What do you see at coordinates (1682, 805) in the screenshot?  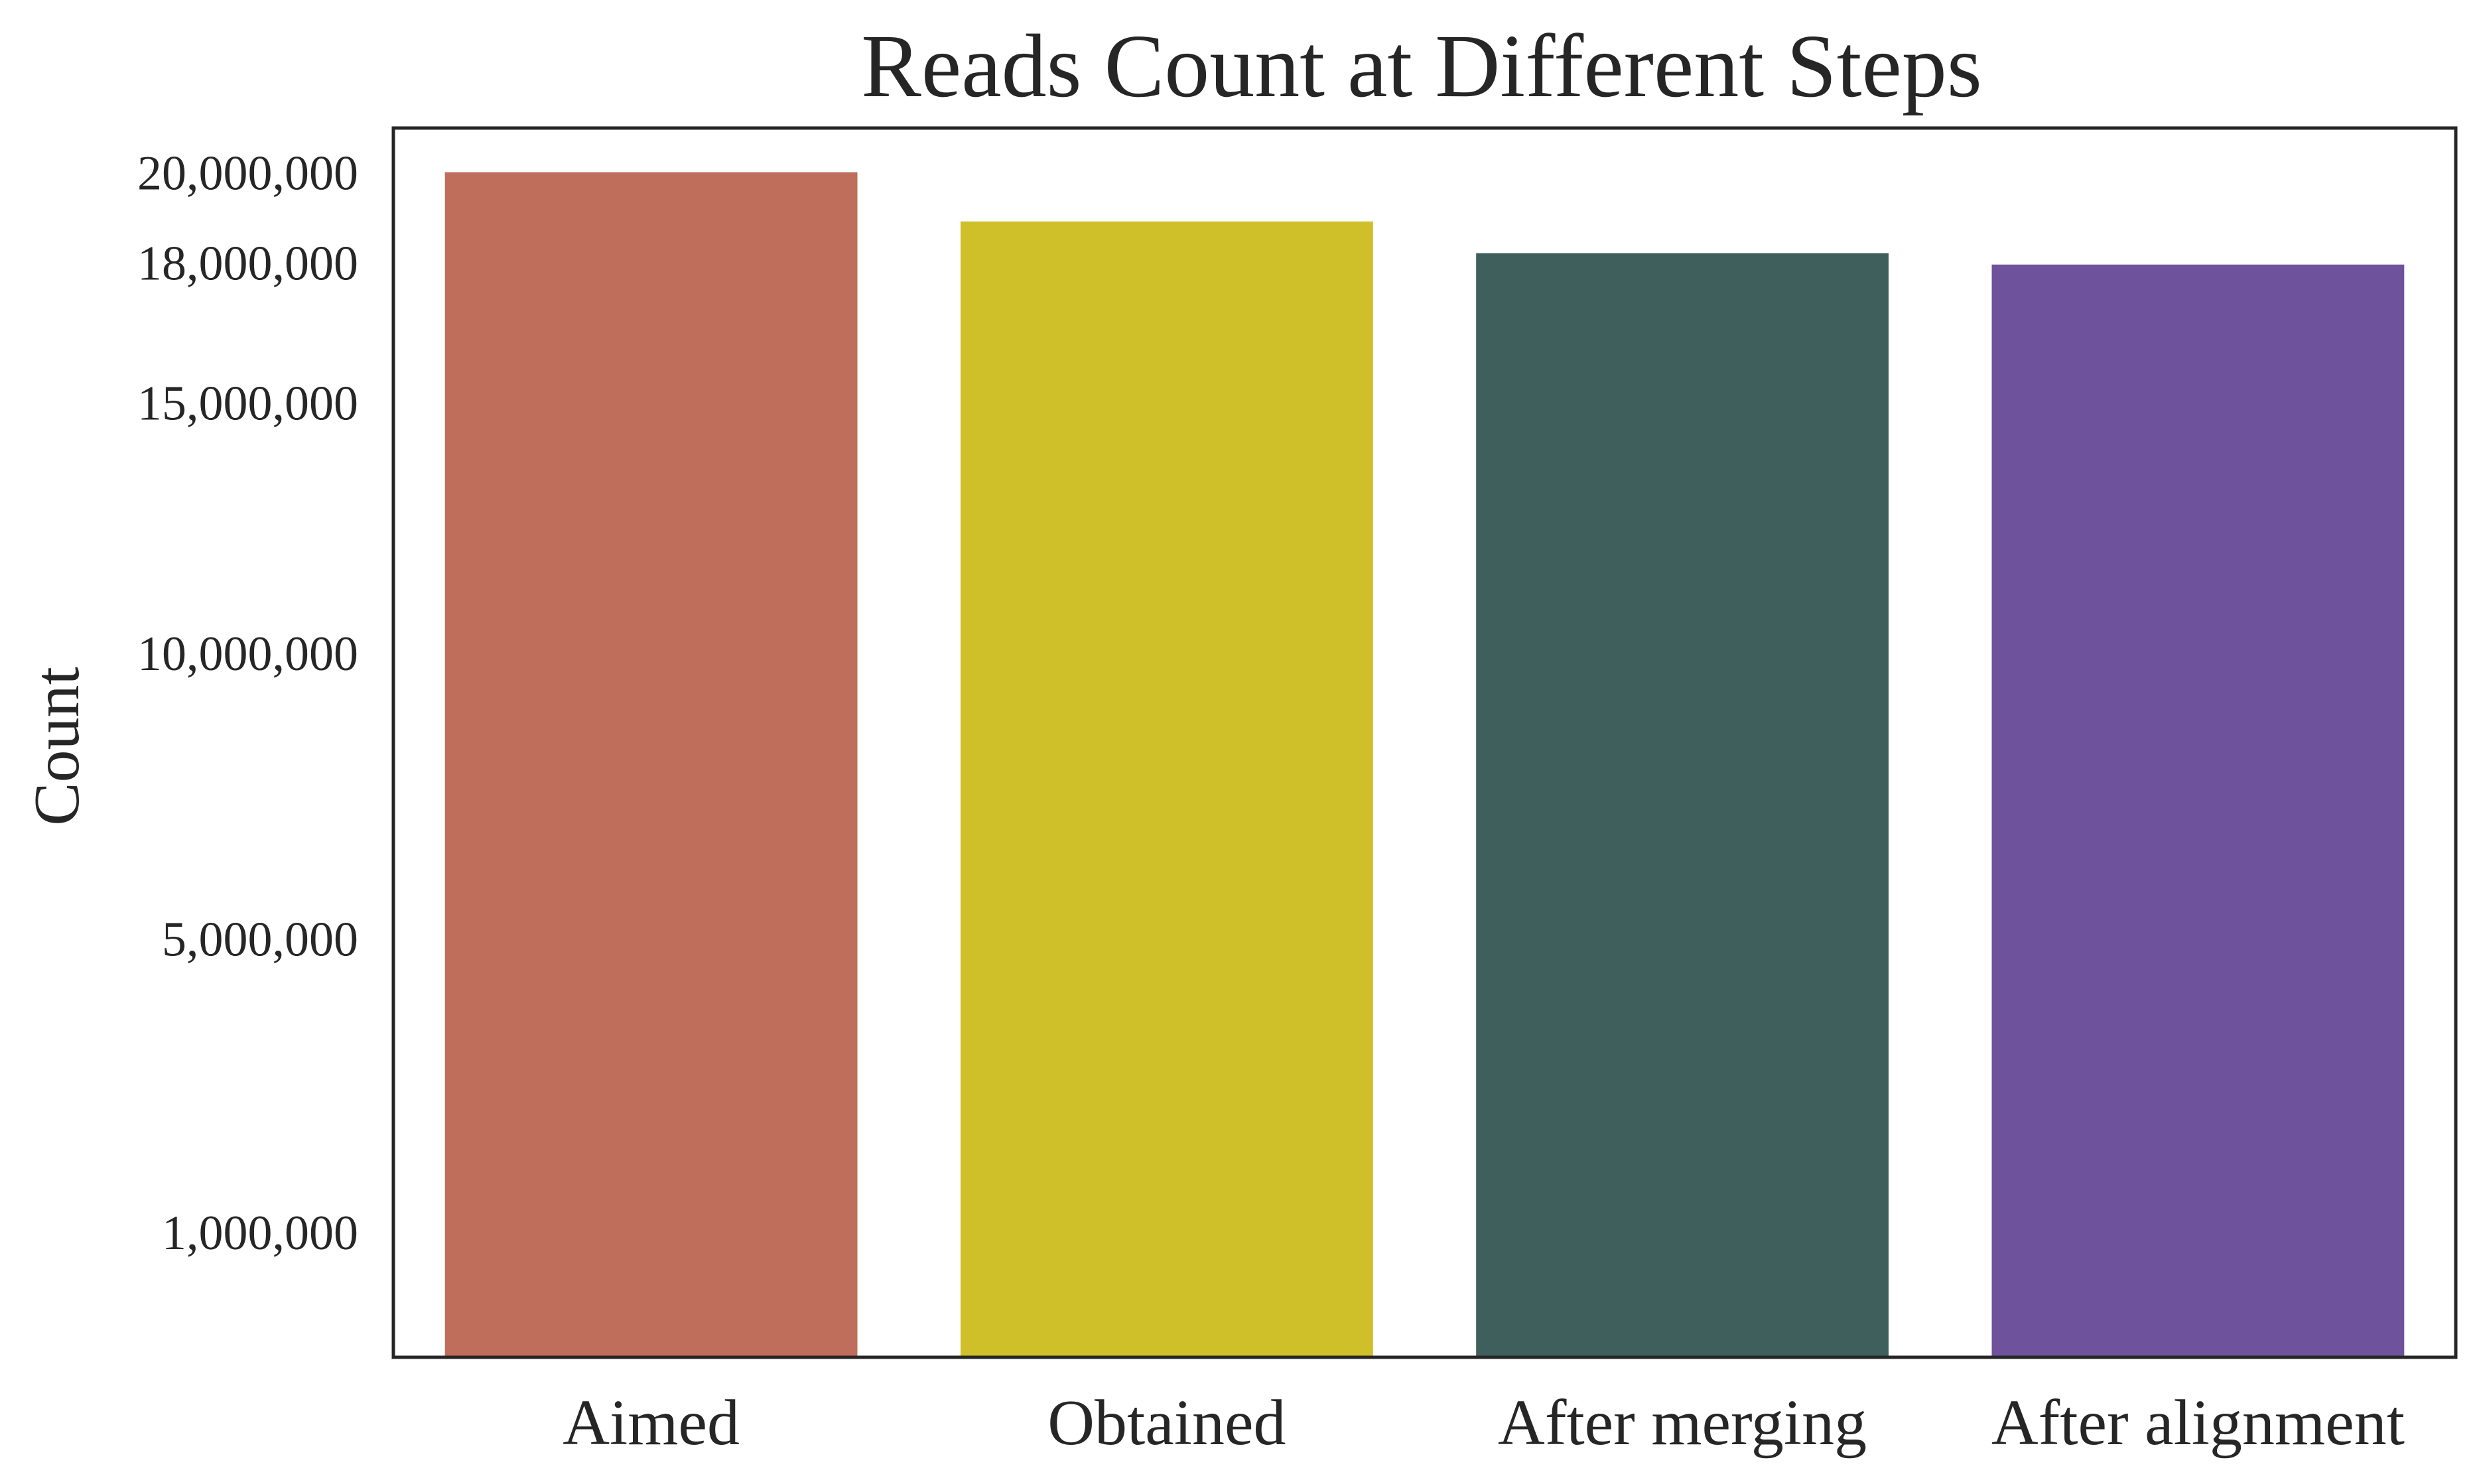 I see `bar-after-merging` at bounding box center [1682, 805].